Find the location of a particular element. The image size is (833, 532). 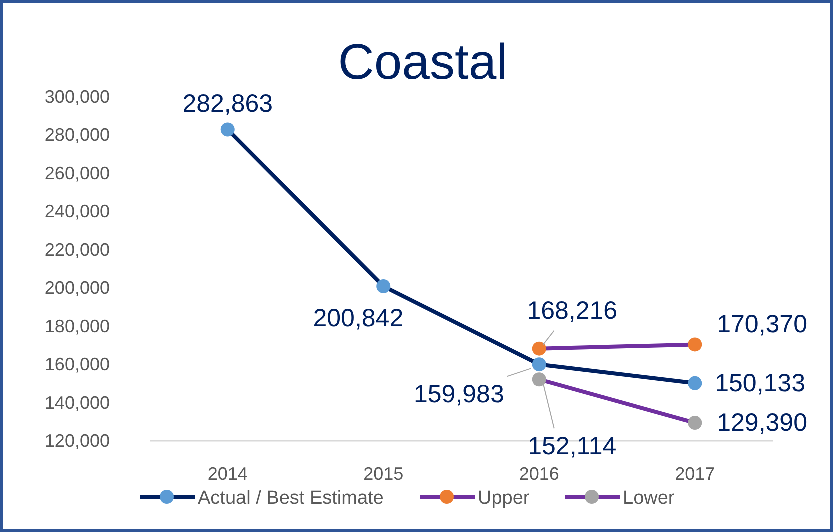

x-tick-label: 2014 is located at coordinates (228, 474).